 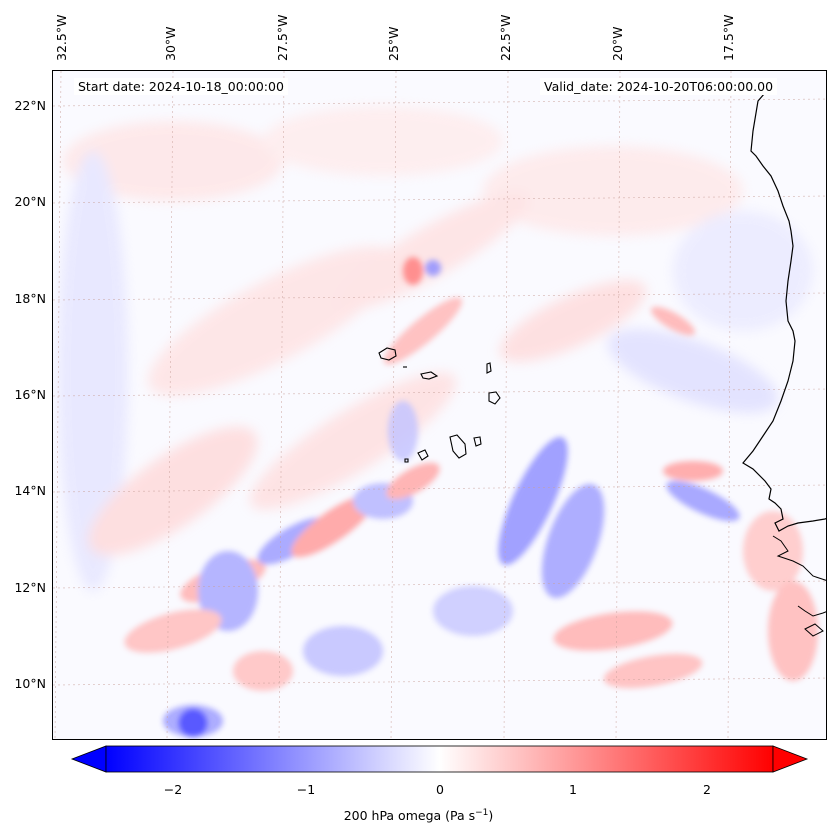 I want to click on island-santiago, so click(x=458, y=446).